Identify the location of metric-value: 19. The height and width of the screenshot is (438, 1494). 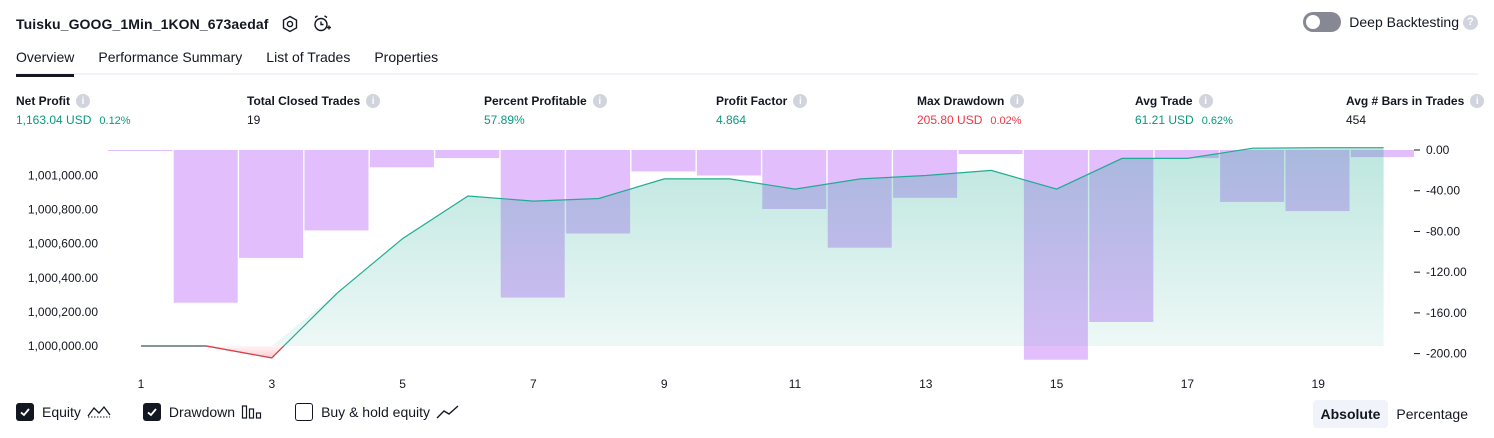
(254, 120).